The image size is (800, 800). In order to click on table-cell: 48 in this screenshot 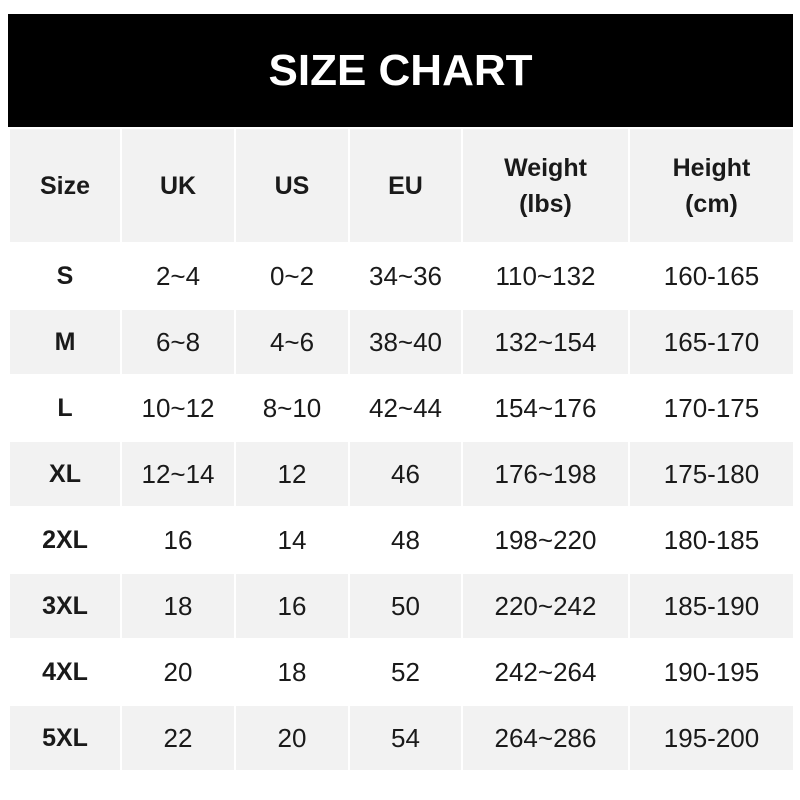, I will do `click(405, 540)`.